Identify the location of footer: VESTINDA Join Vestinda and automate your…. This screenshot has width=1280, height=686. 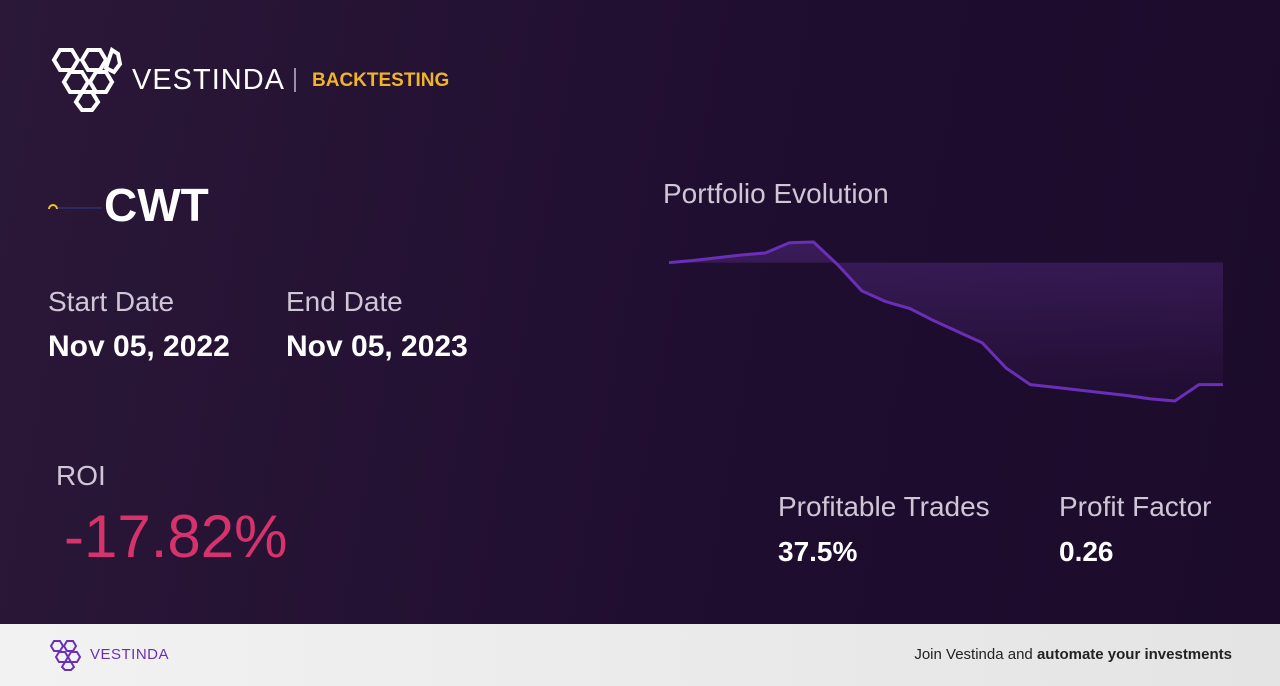
(640, 655).